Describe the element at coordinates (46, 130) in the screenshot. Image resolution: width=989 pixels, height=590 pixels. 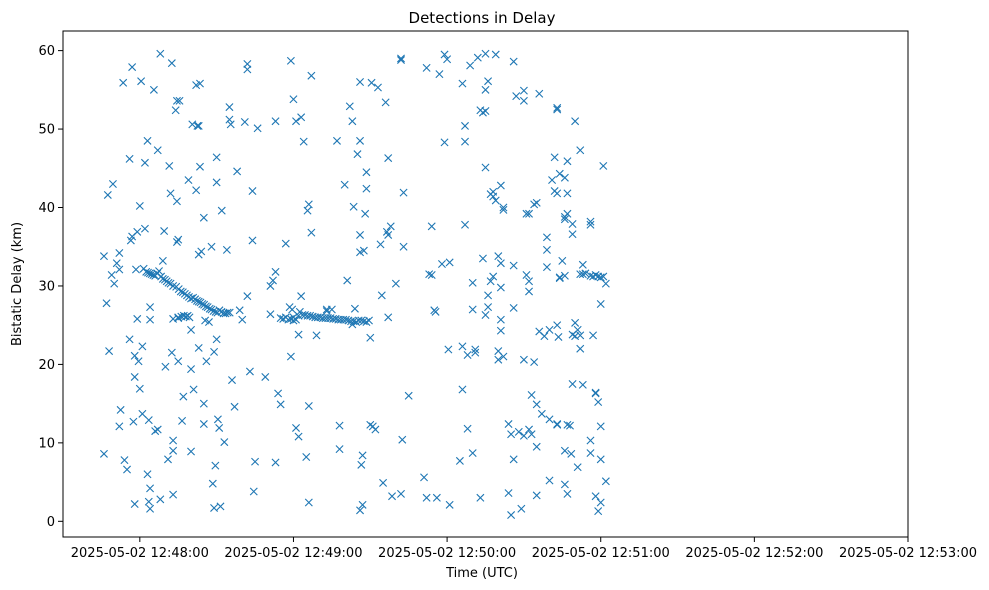
I see `y-tick-label: 50` at that location.